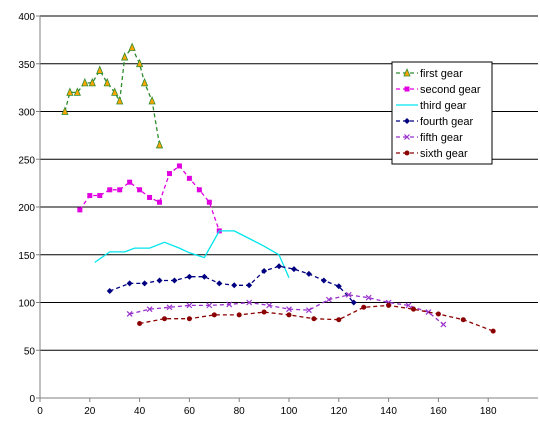 Image resolution: width=540 pixels, height=429 pixels. I want to click on y-tick-label: 150, so click(26, 256).